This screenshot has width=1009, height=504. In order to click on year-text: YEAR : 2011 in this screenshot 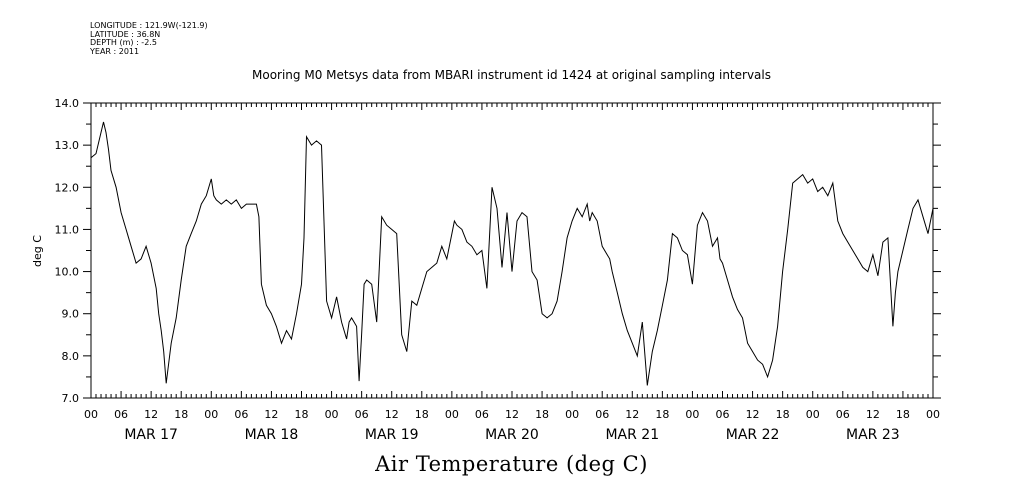, I will do `click(115, 51)`.